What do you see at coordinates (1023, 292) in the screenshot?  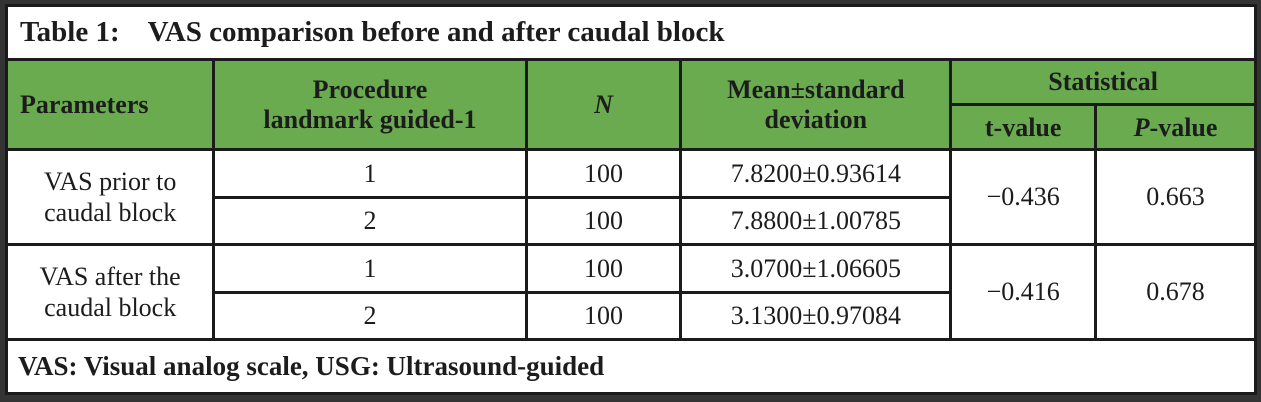 I see `cell-t-value: −0.416` at bounding box center [1023, 292].